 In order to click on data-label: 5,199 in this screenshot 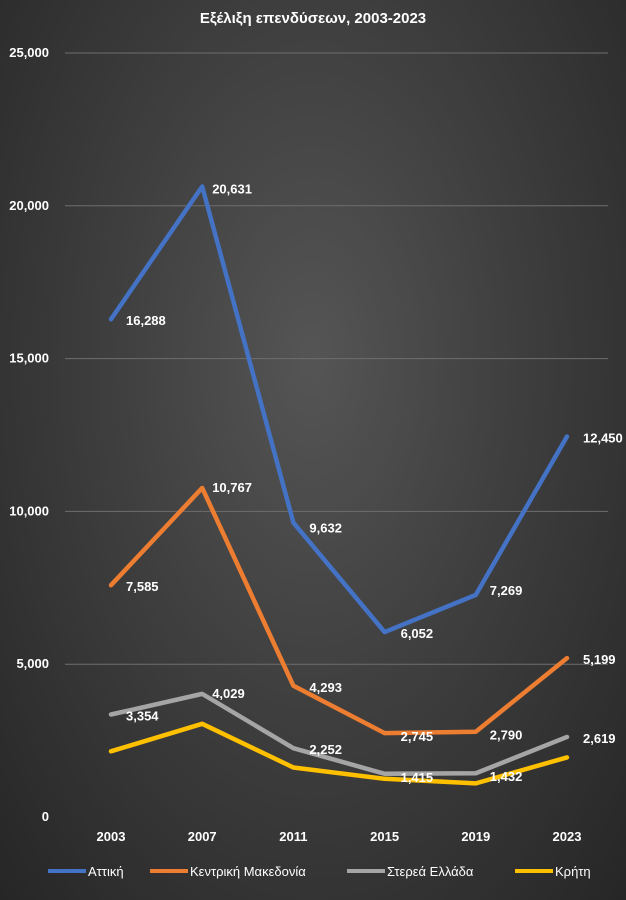, I will do `click(599, 659)`.